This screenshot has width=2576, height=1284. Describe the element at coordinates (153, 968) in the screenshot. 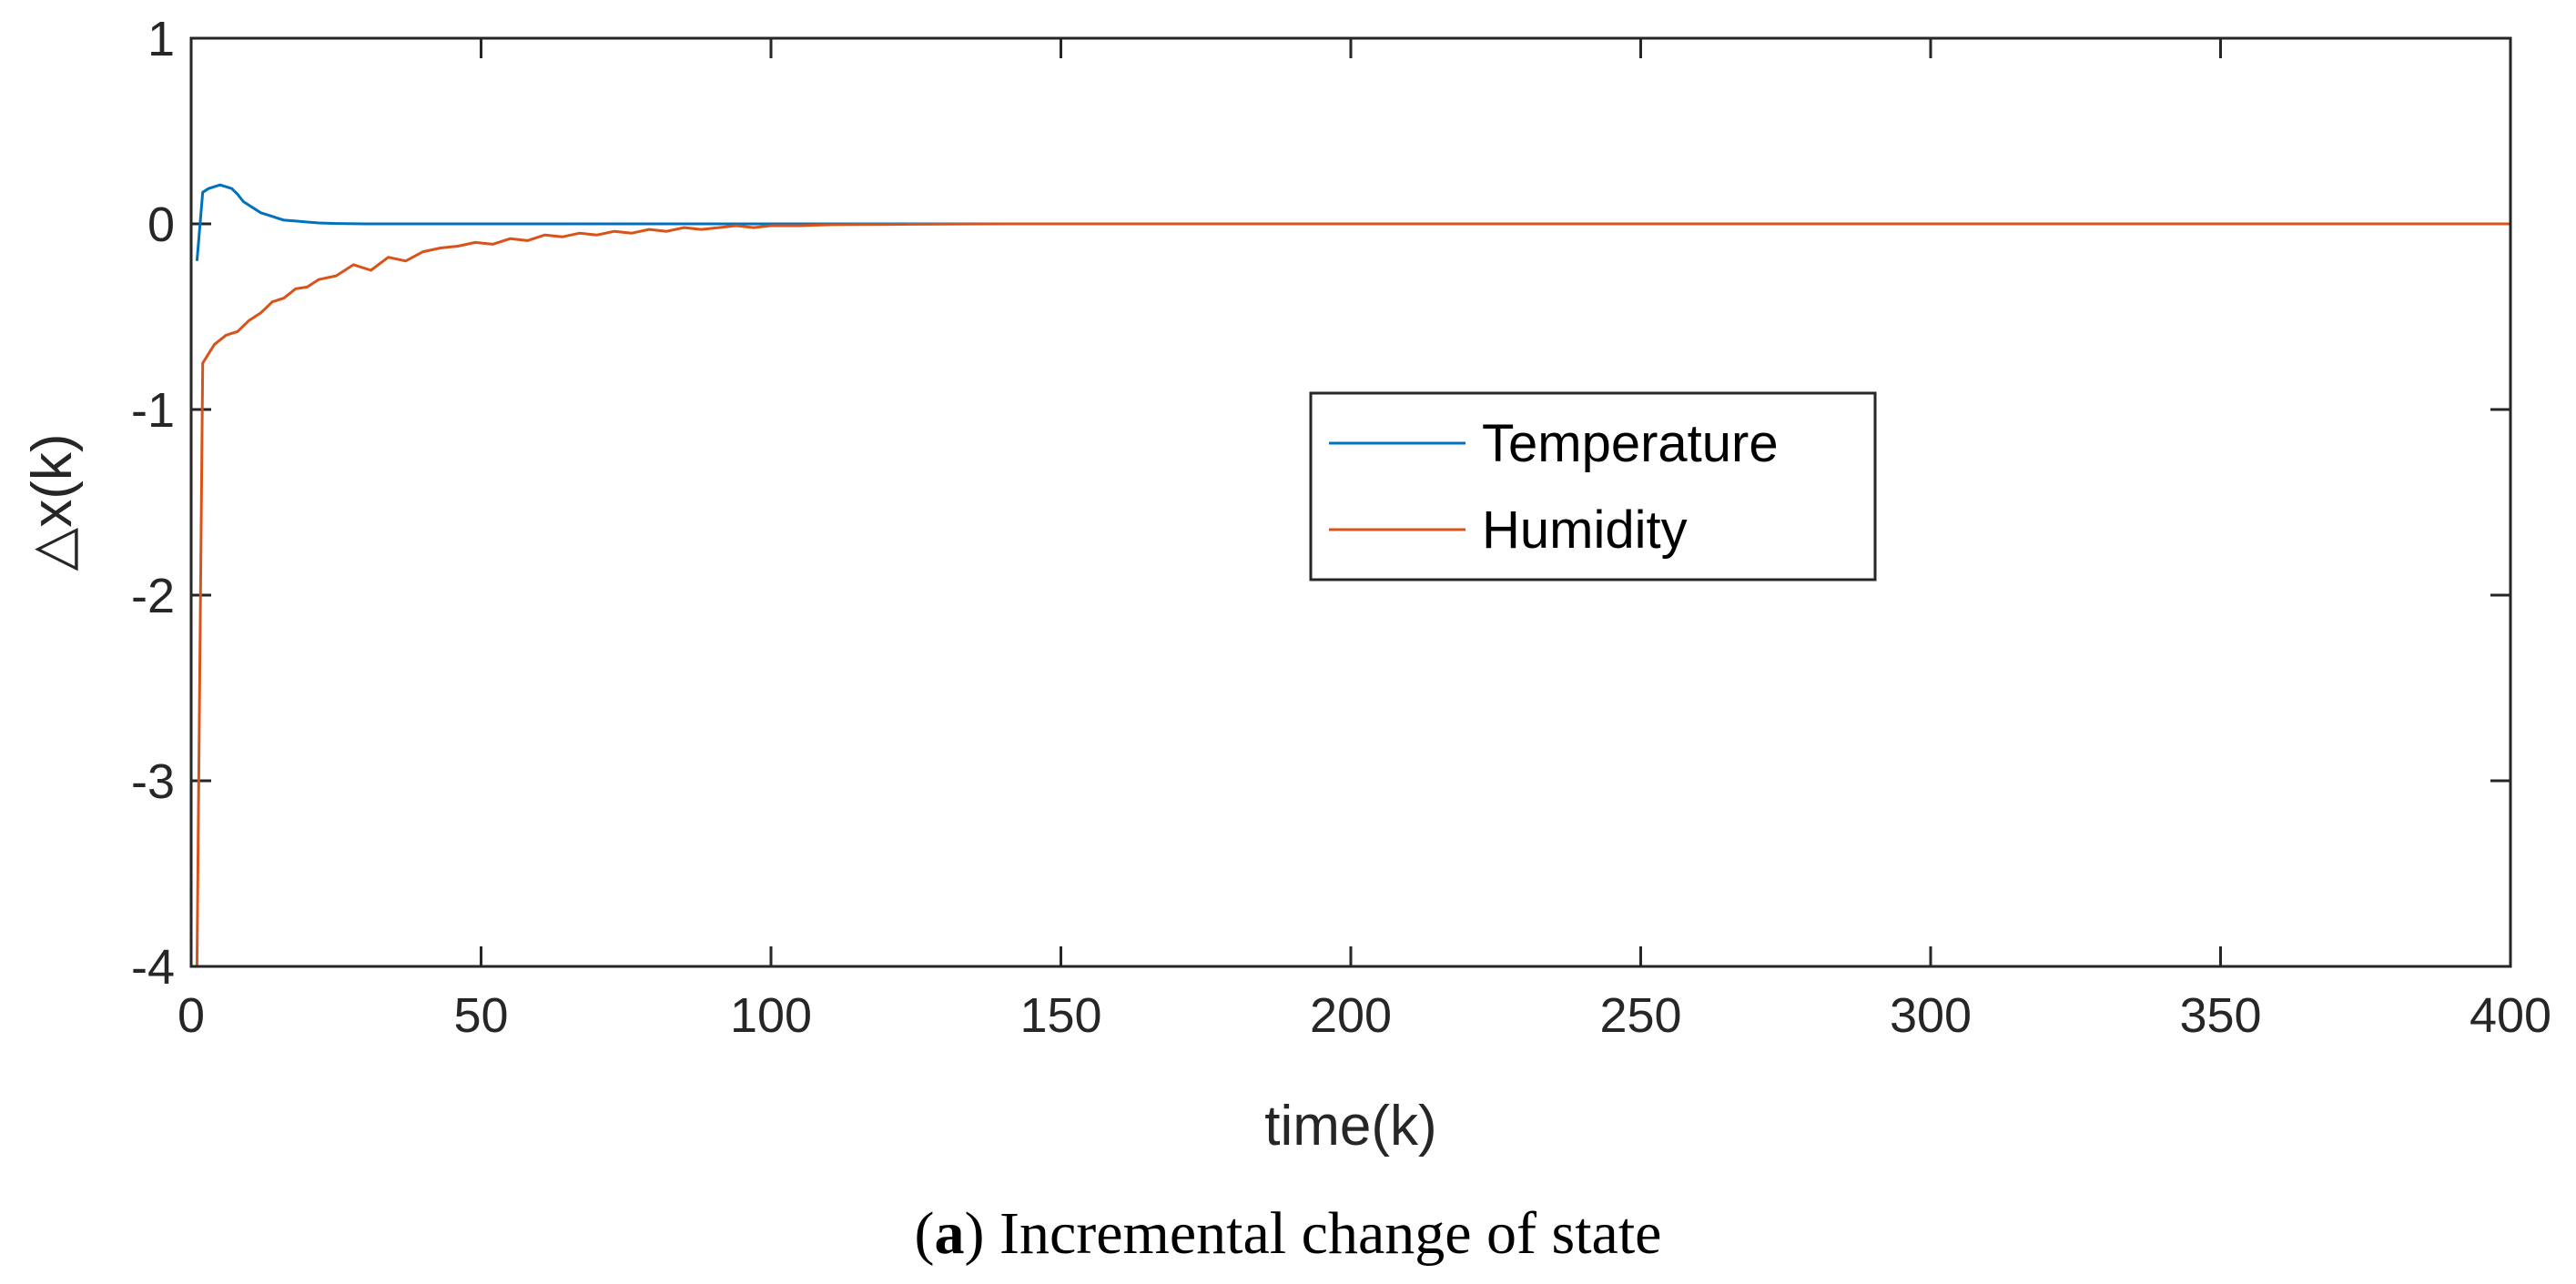

I see `y-tick-label--4: -4` at that location.